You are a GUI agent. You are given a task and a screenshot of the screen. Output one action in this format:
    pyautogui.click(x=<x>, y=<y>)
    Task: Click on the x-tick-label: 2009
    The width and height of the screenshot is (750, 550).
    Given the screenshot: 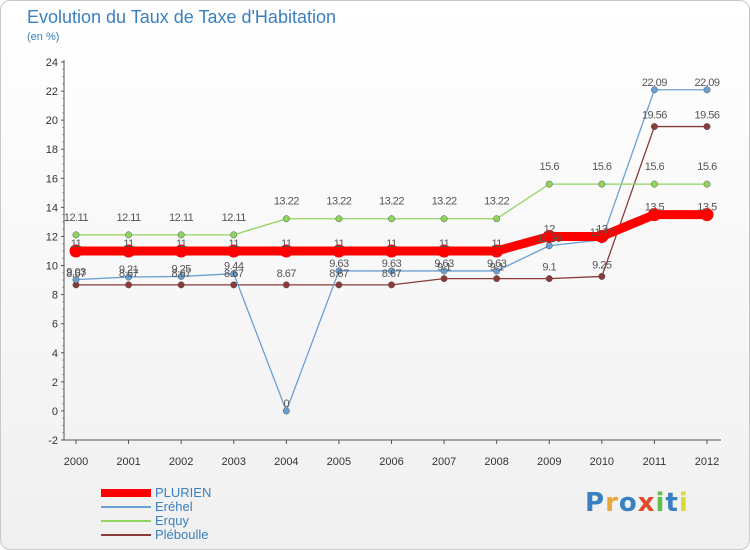 What is the action you would take?
    pyautogui.click(x=549, y=462)
    